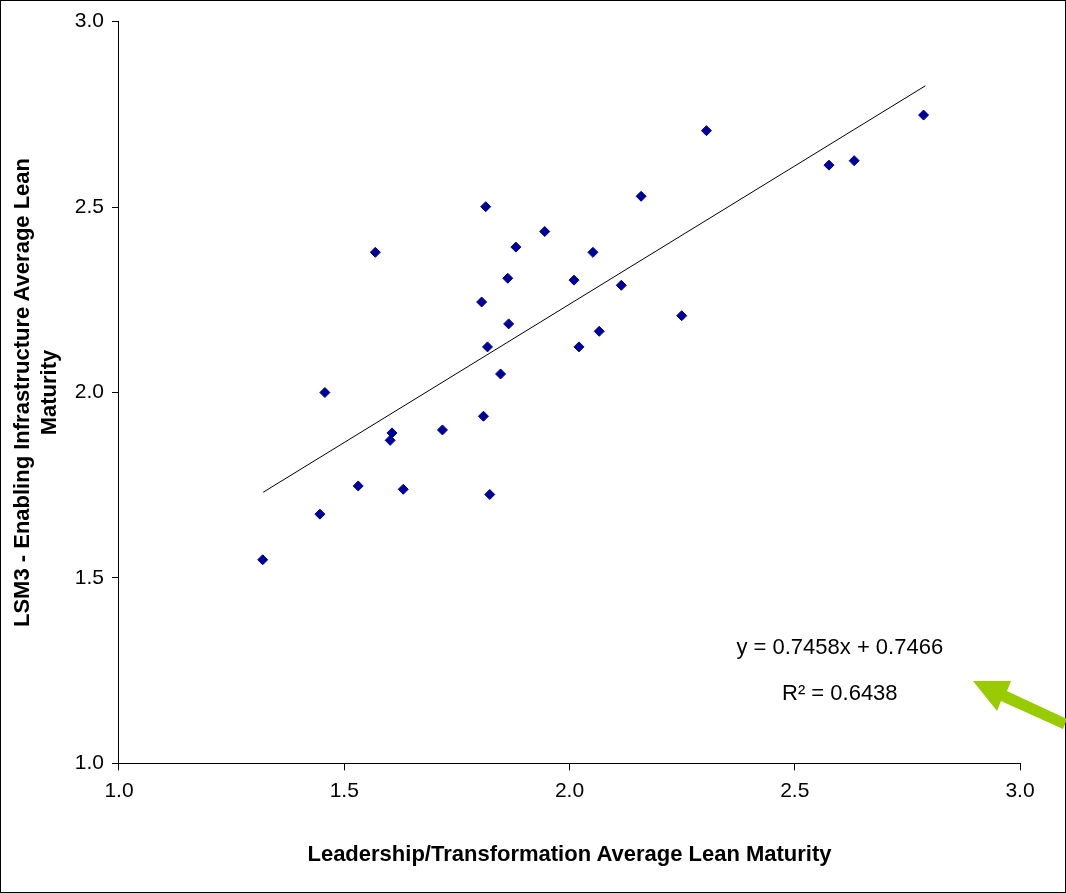 This screenshot has width=1066, height=893. Describe the element at coordinates (89, 762) in the screenshot. I see `y-tick-label: 1.0` at that location.